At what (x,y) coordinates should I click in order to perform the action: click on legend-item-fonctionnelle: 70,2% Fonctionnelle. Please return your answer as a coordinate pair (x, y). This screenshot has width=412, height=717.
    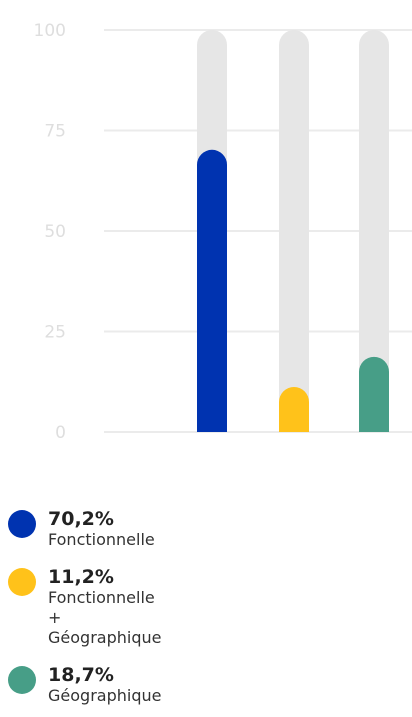
    Looking at the image, I should click on (108, 537).